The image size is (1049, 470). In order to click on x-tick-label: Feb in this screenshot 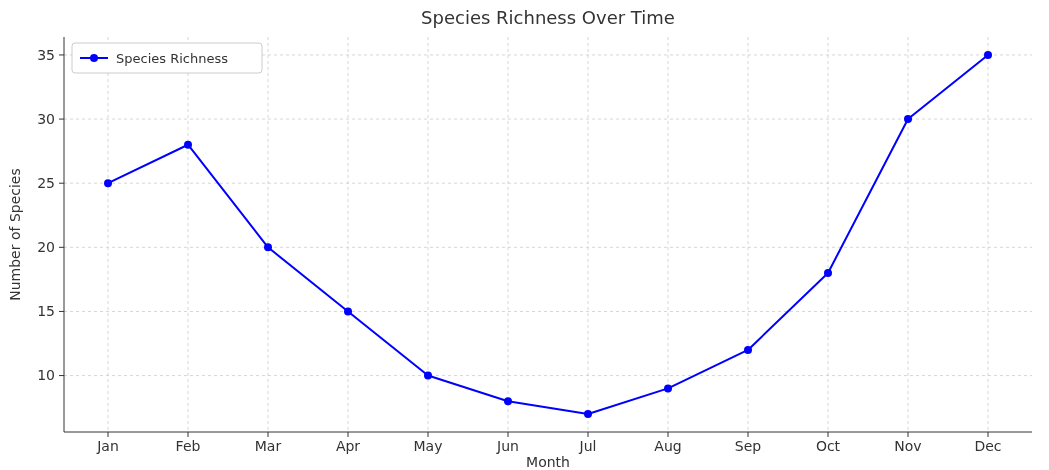, I will do `click(188, 446)`.